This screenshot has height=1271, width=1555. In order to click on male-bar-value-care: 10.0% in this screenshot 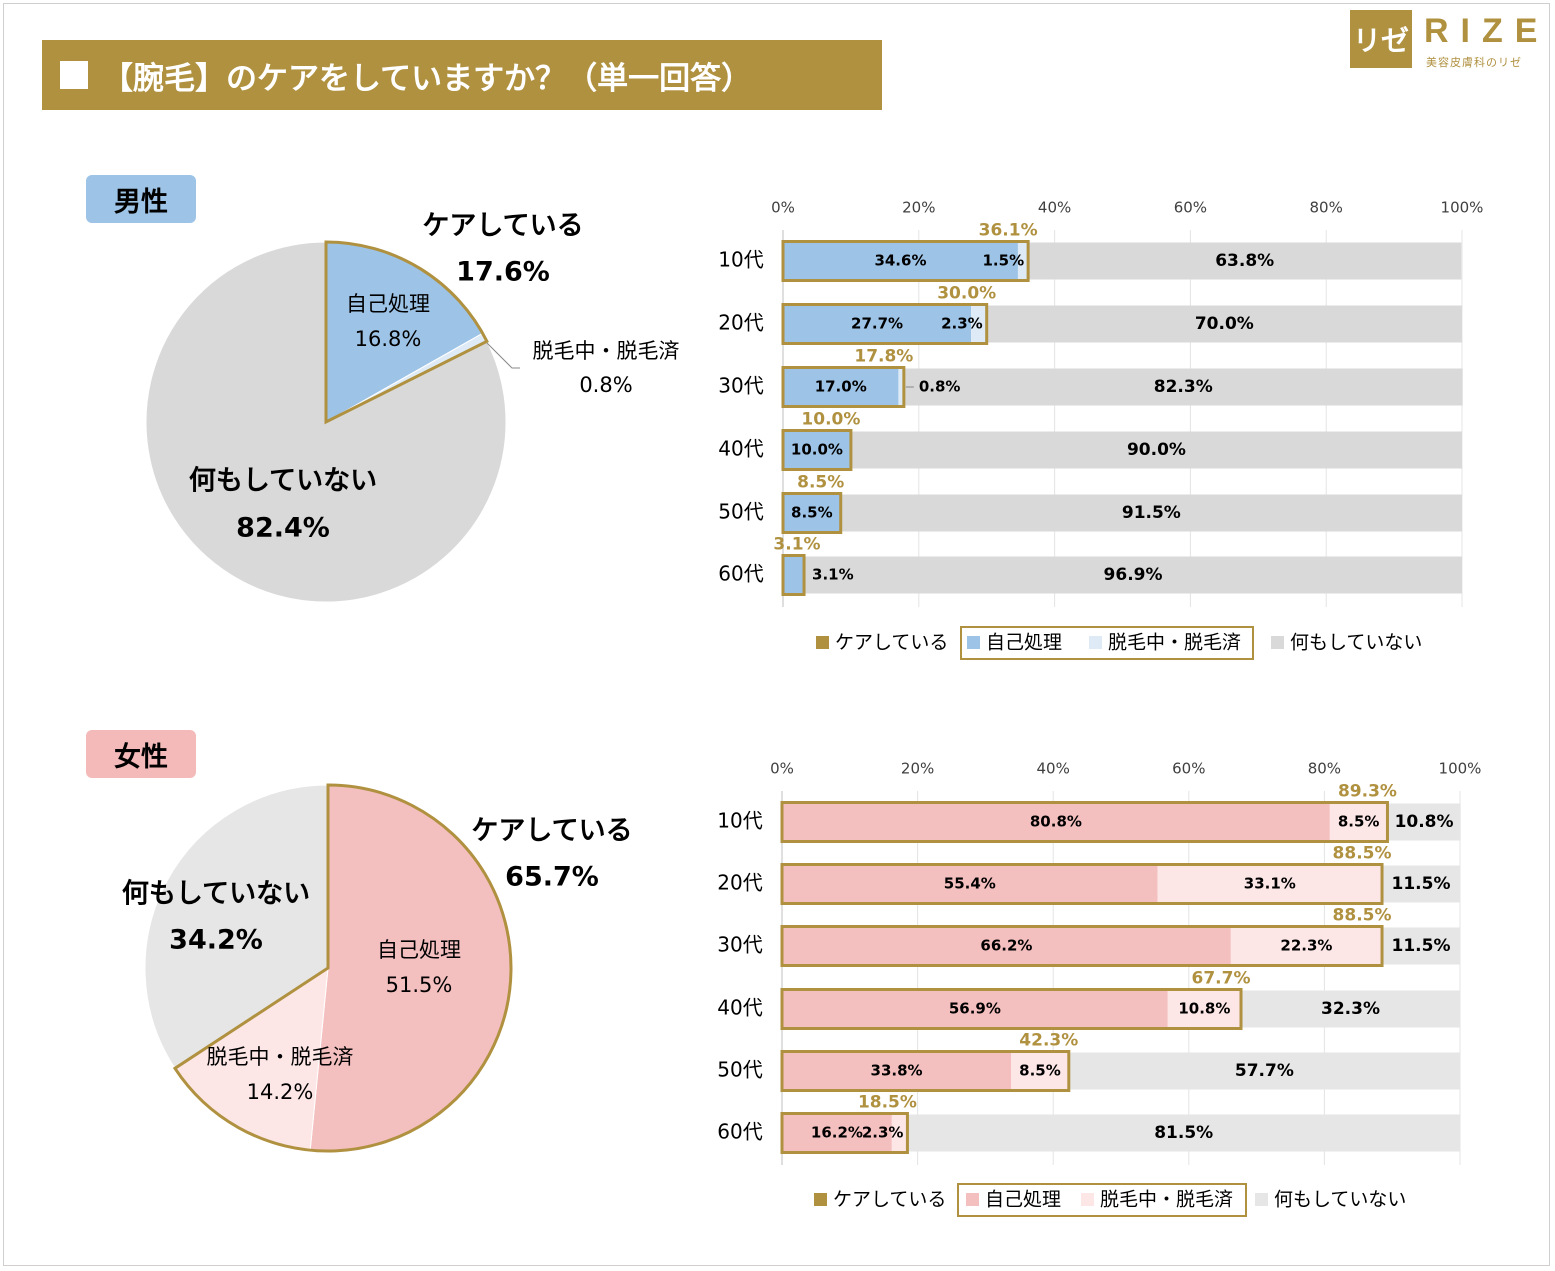, I will do `click(830, 420)`.